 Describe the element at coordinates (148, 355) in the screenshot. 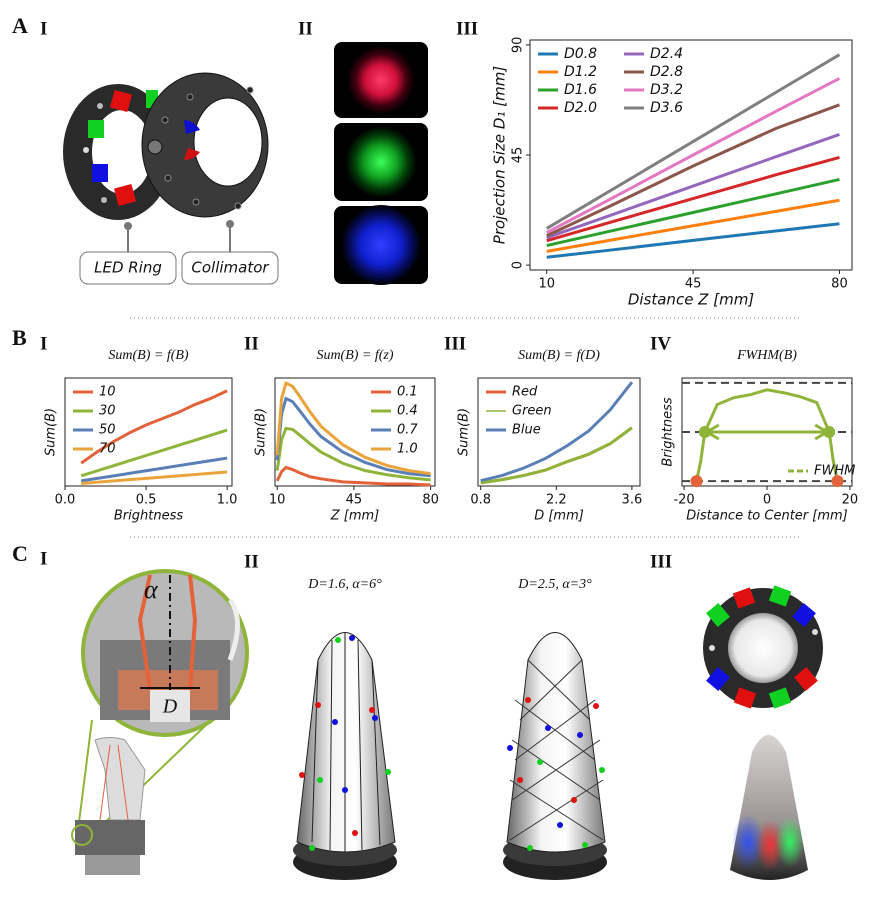

I see `chart-title: Sum(B) = f(B)` at that location.